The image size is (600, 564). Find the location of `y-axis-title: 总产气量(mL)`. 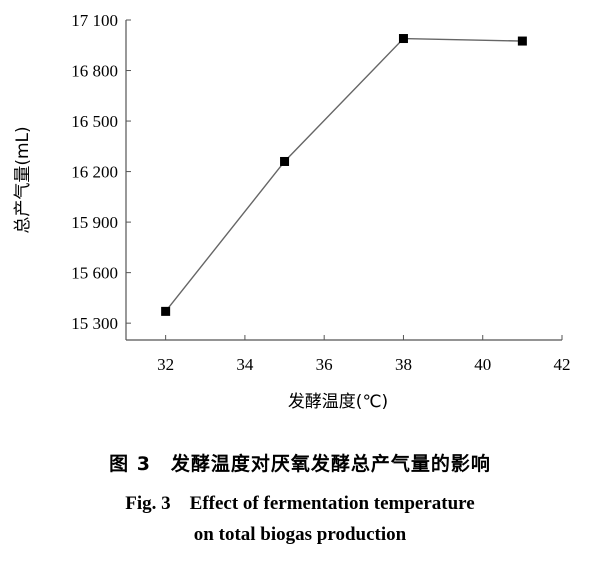

y-axis-title: 总产气量(mL) is located at coordinates (23, 179).